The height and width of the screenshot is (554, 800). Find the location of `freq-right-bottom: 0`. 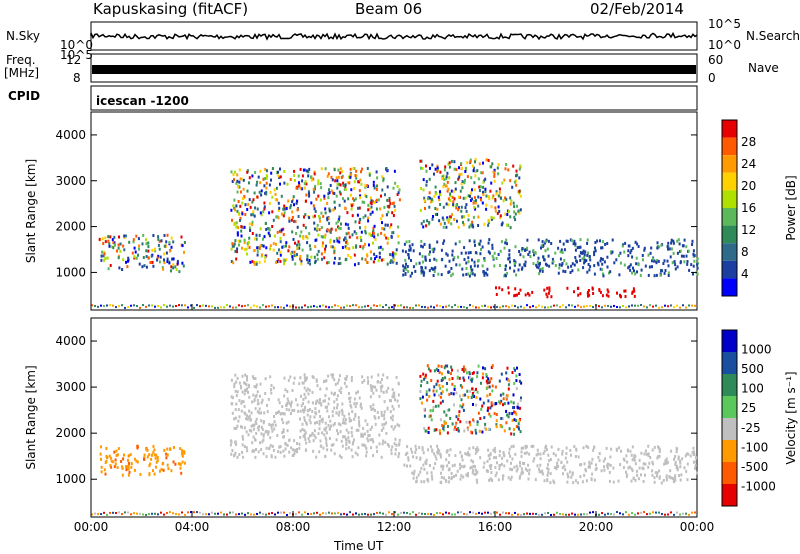

freq-right-bottom: 0 is located at coordinates (712, 78).